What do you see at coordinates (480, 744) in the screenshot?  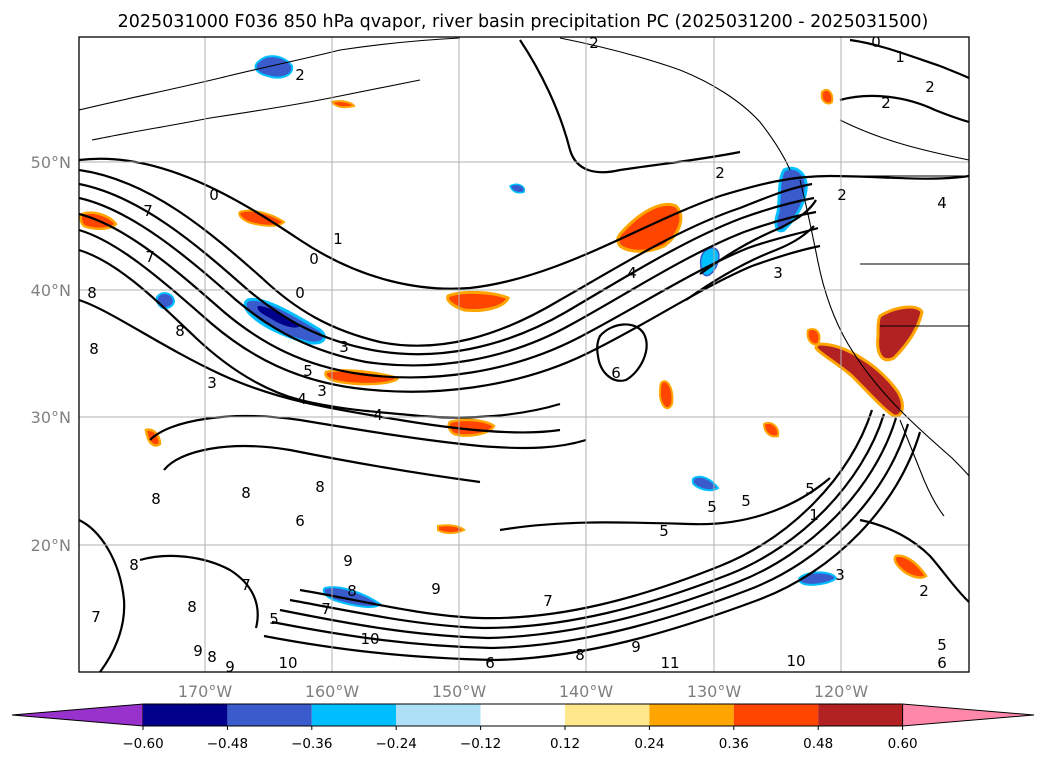 I see `colorbar-tick-label: −0.12` at bounding box center [480, 744].